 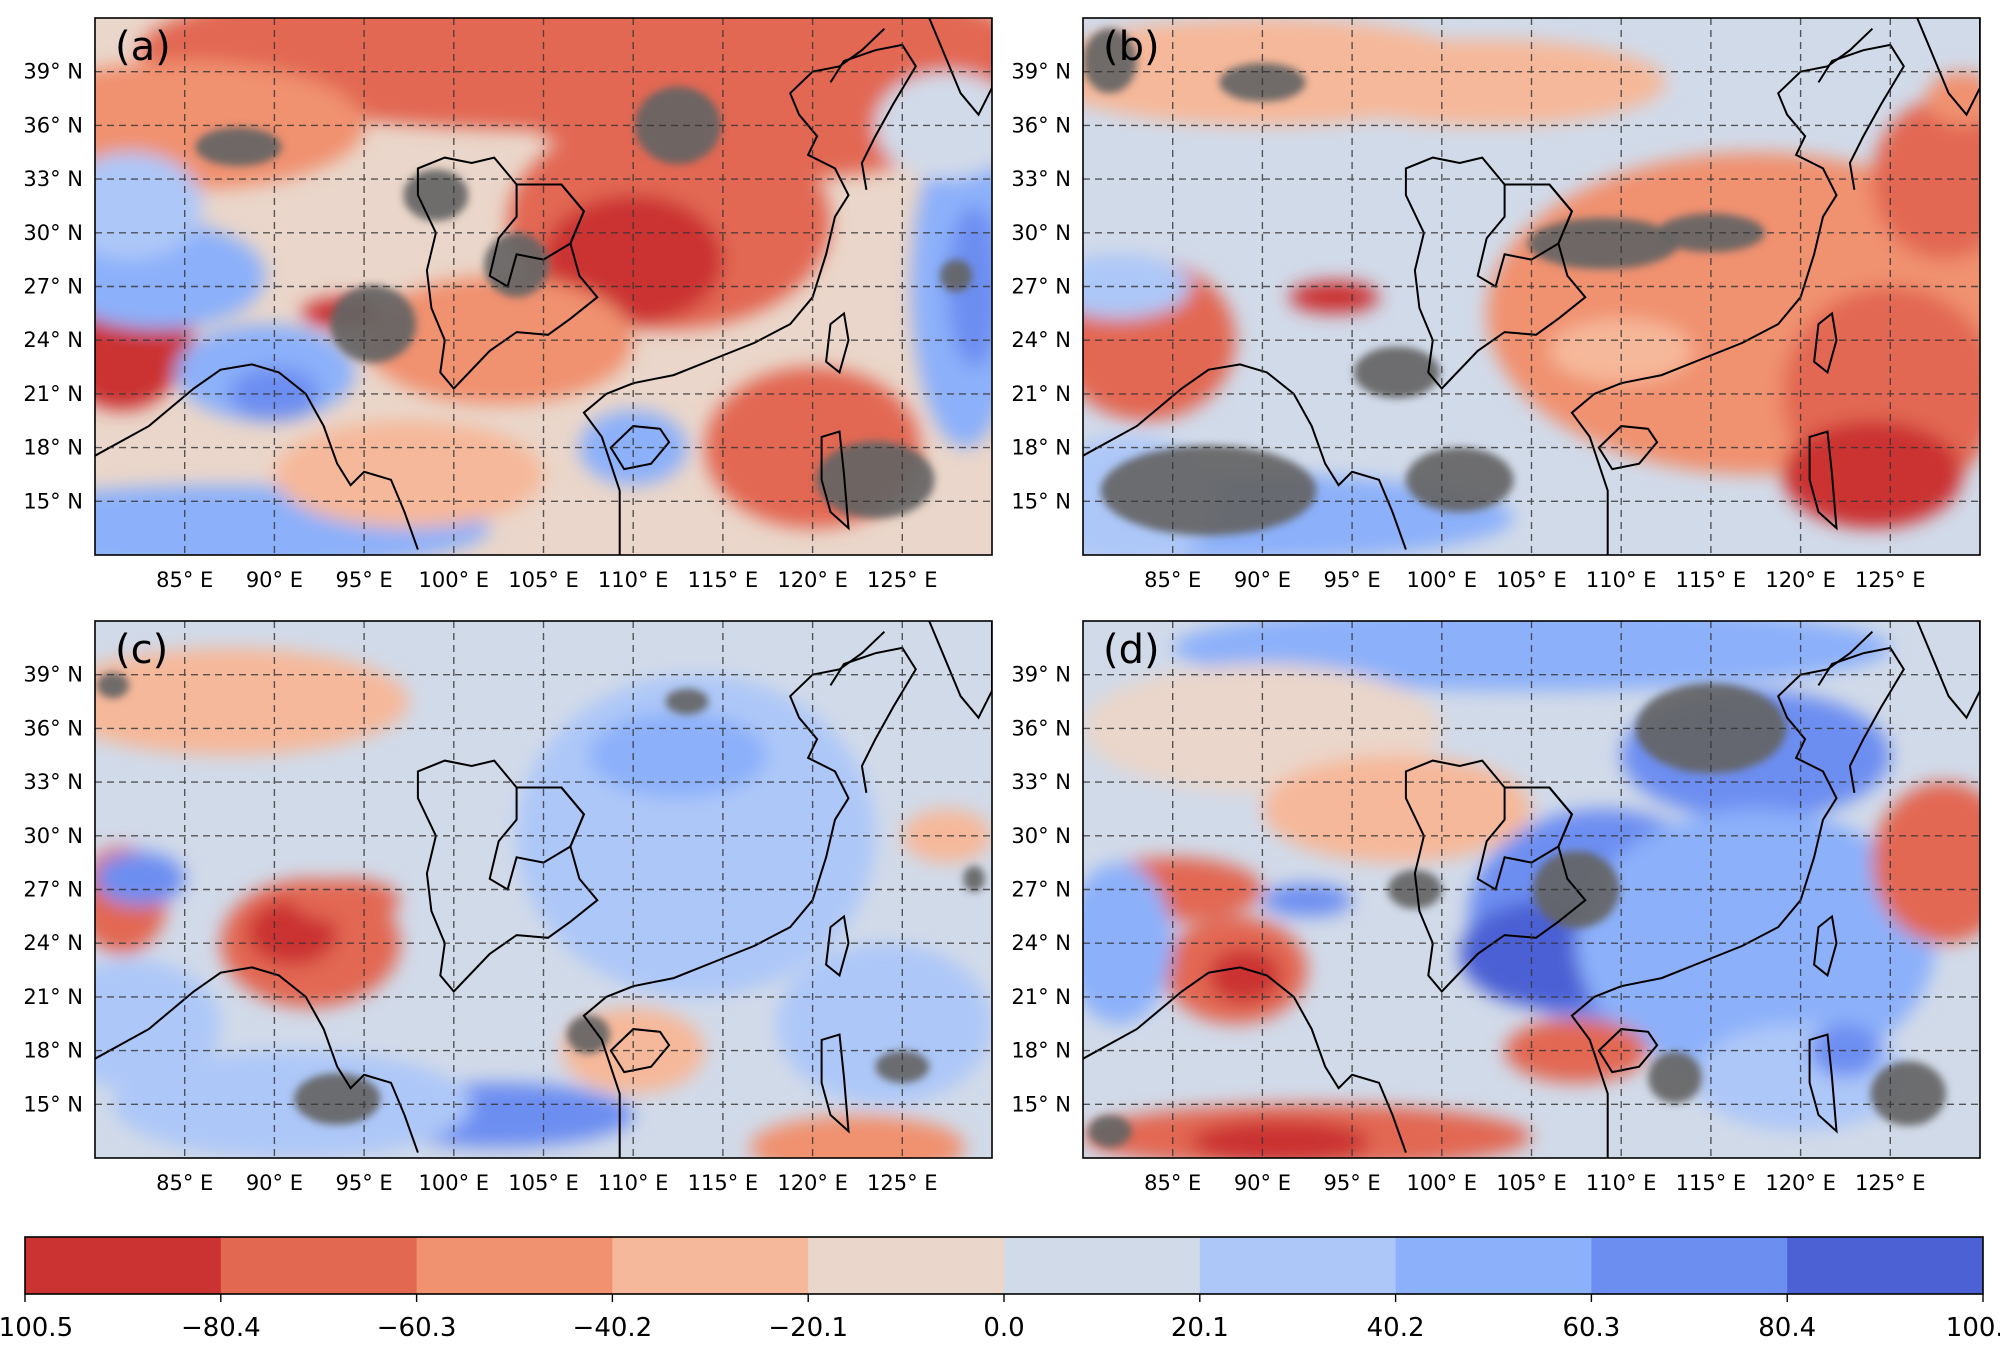 I want to click on lon-tick-label: 85° E, so click(x=1172, y=1183).